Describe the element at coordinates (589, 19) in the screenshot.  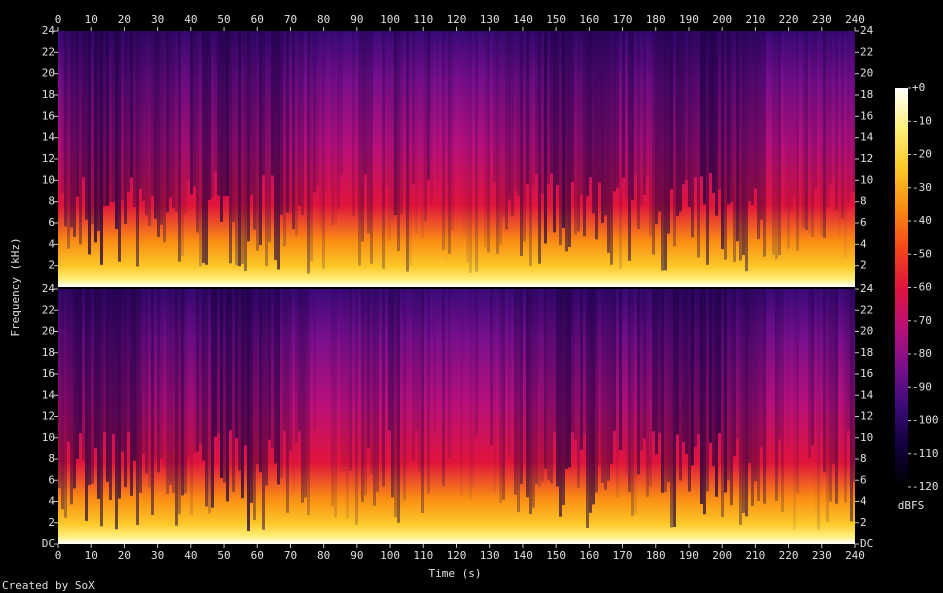
I see `x-tick-label: 160` at that location.